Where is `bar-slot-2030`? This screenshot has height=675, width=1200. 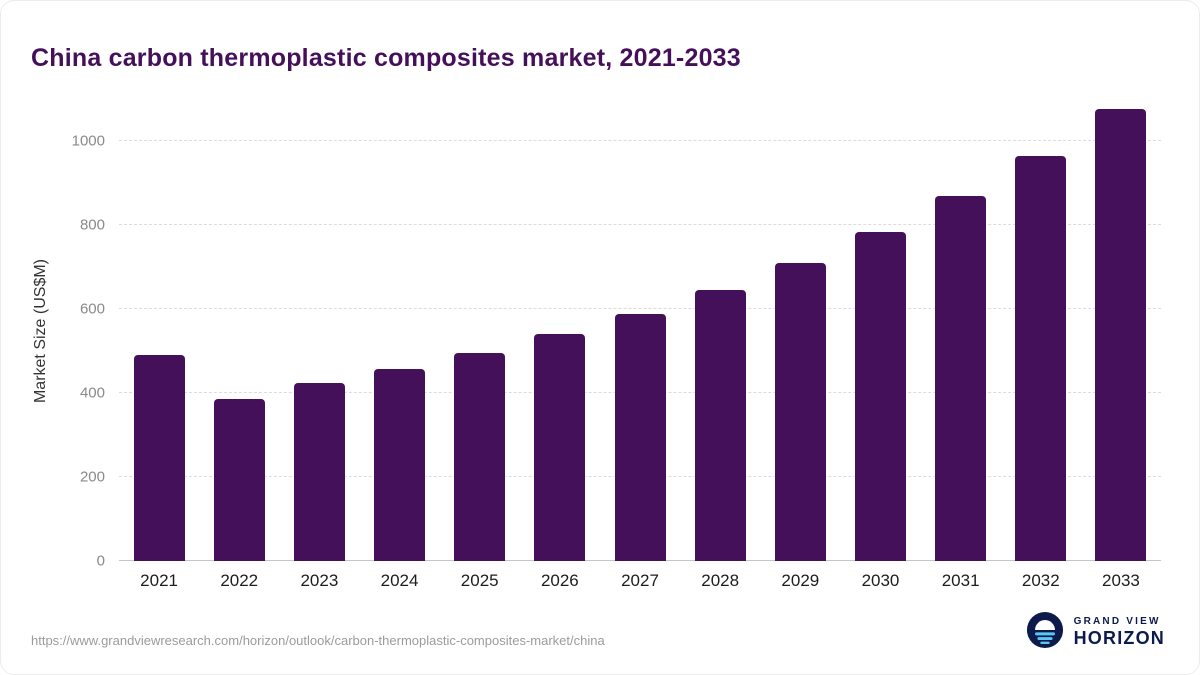
bar-slot-2030 is located at coordinates (880, 326).